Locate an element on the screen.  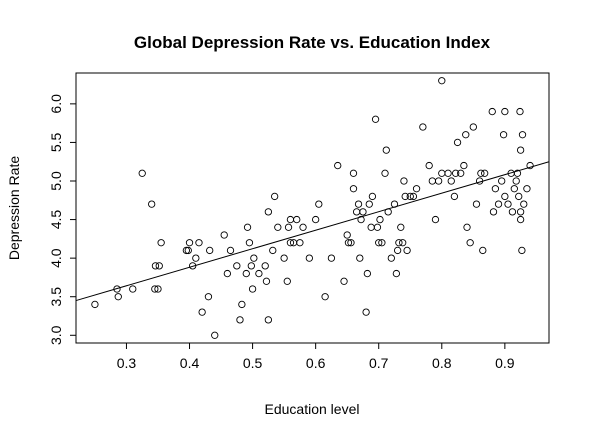
y-tick-label: 4.5 is located at coordinates (56, 220).